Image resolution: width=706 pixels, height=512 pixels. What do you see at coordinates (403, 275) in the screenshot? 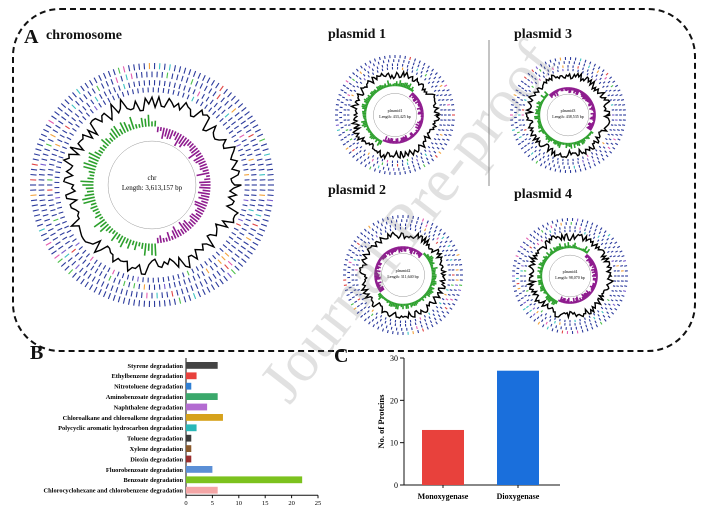
I see `plasmid-2-map` at bounding box center [403, 275].